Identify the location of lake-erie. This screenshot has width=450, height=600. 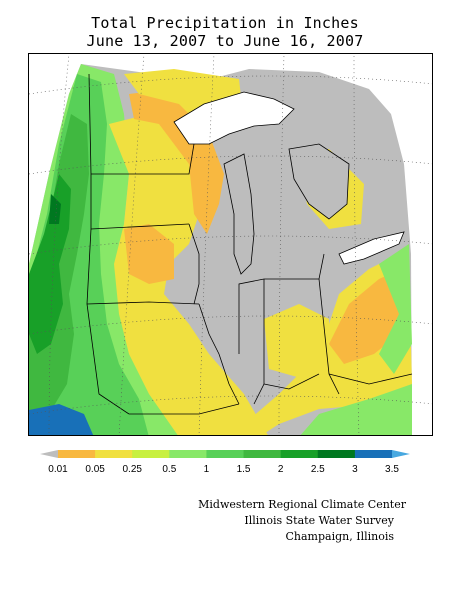
(371, 248).